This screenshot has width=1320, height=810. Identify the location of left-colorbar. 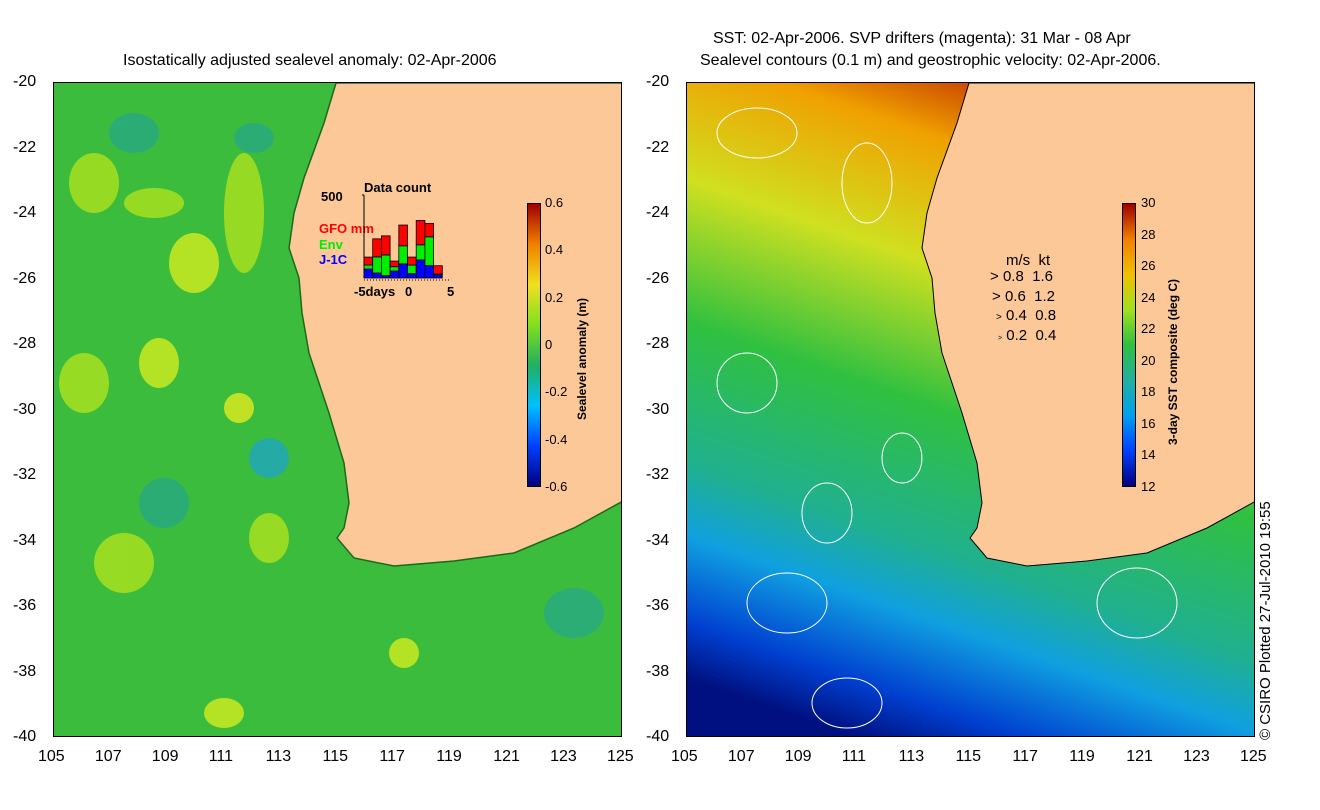
(534, 345).